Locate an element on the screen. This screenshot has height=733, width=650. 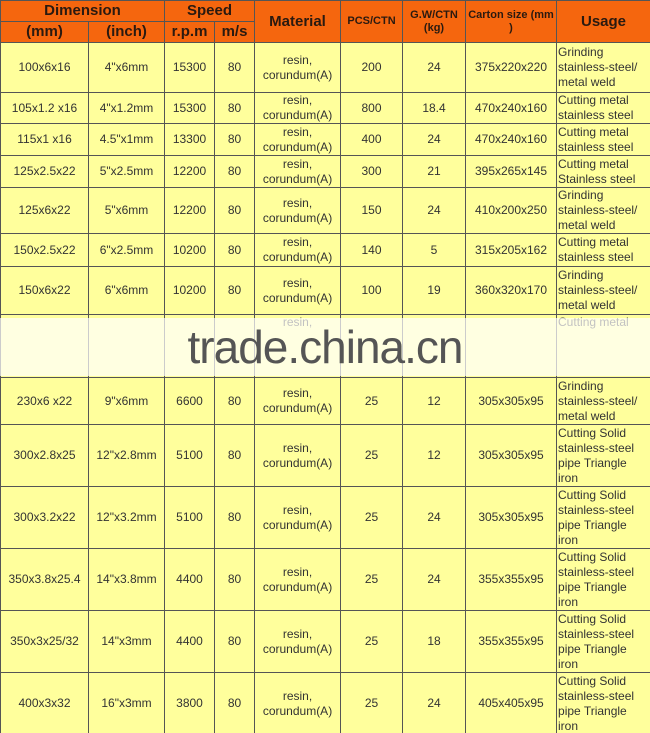
cell: 105x1.2 x16 is located at coordinates (44, 108).